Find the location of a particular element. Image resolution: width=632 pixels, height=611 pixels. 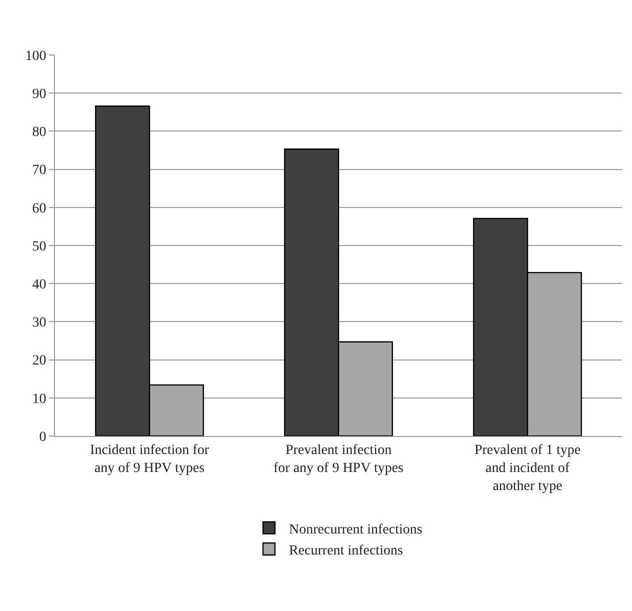

y-tick-label: 80 is located at coordinates (39, 132).